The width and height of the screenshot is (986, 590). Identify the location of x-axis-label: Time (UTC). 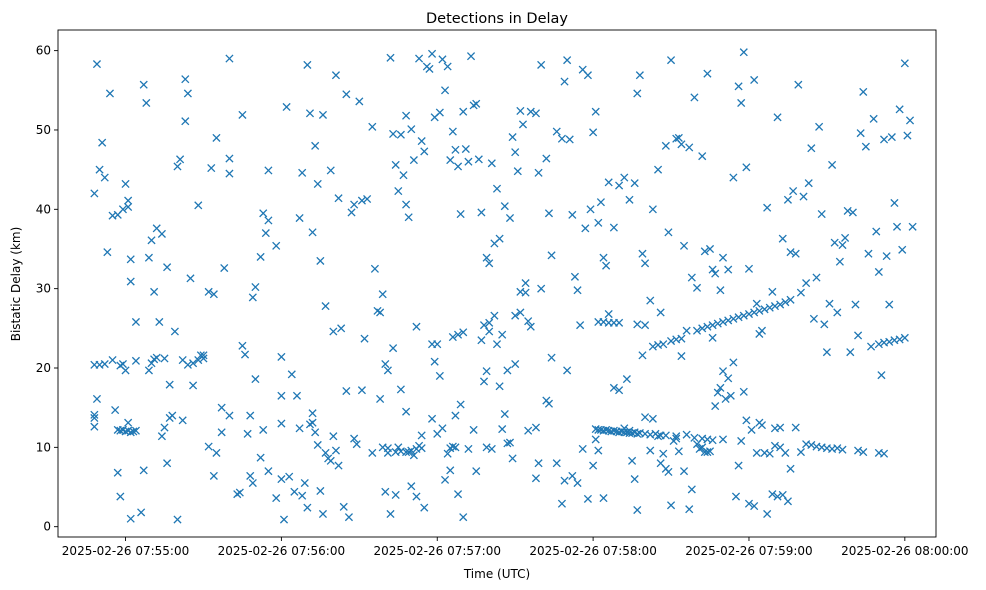
(496, 574).